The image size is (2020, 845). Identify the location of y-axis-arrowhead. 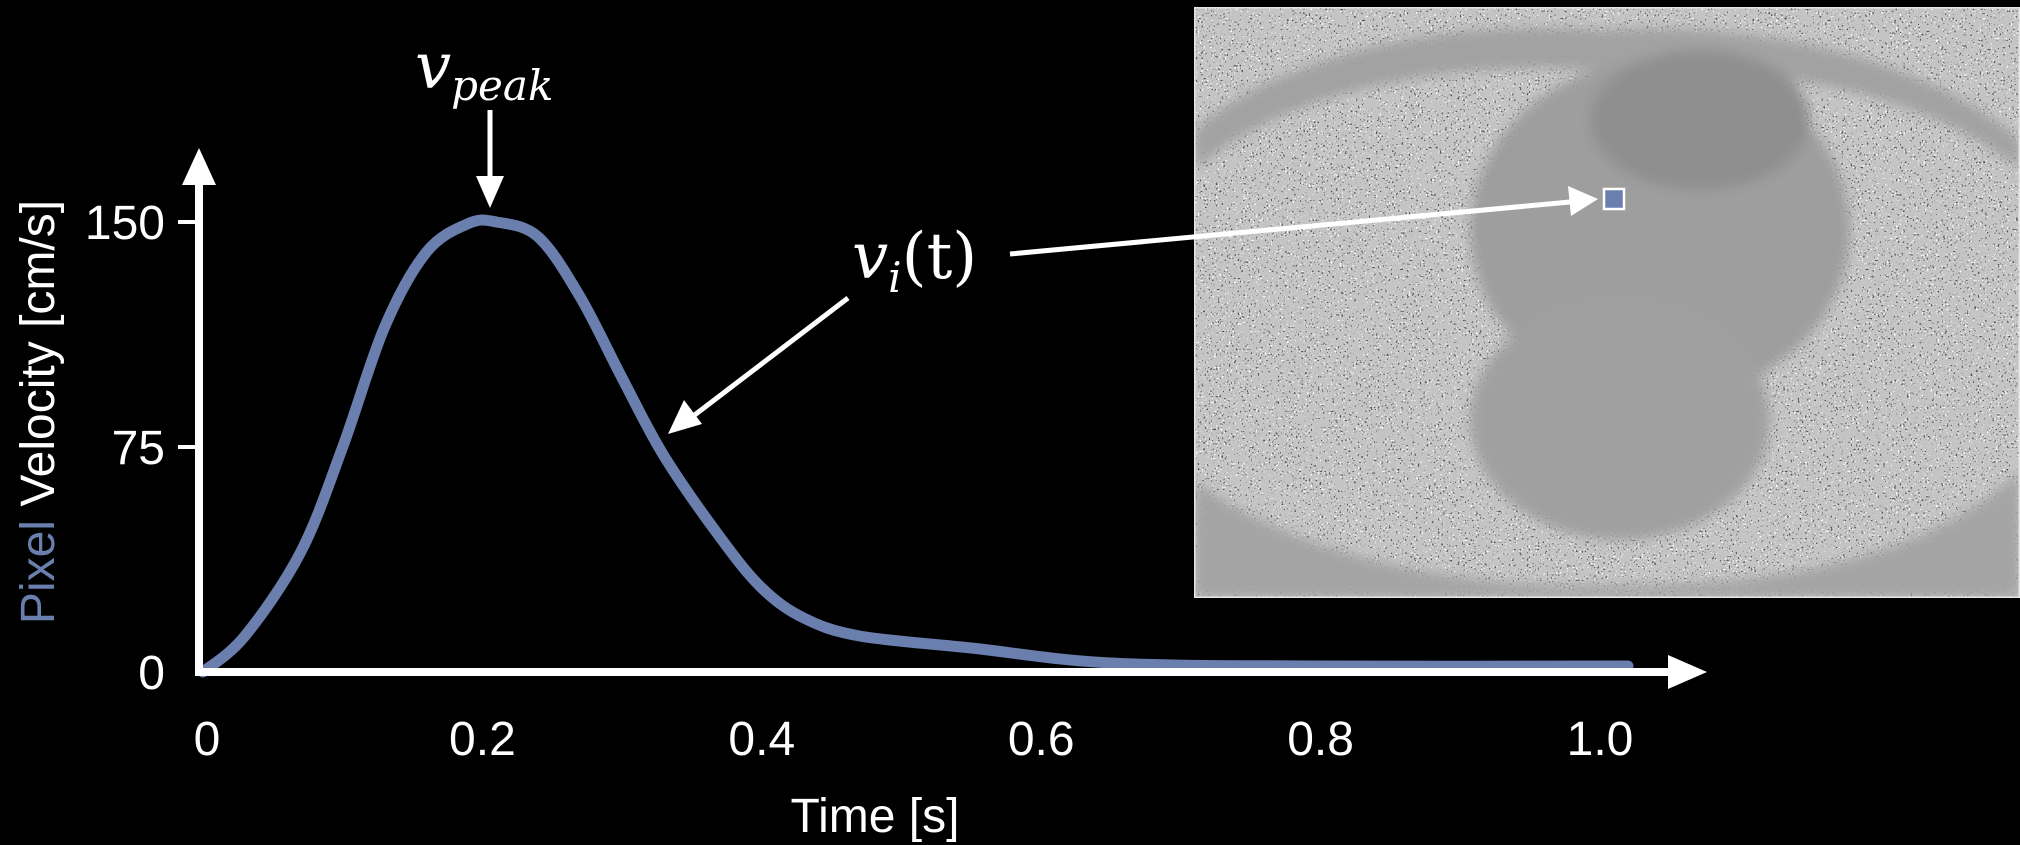
(199, 166).